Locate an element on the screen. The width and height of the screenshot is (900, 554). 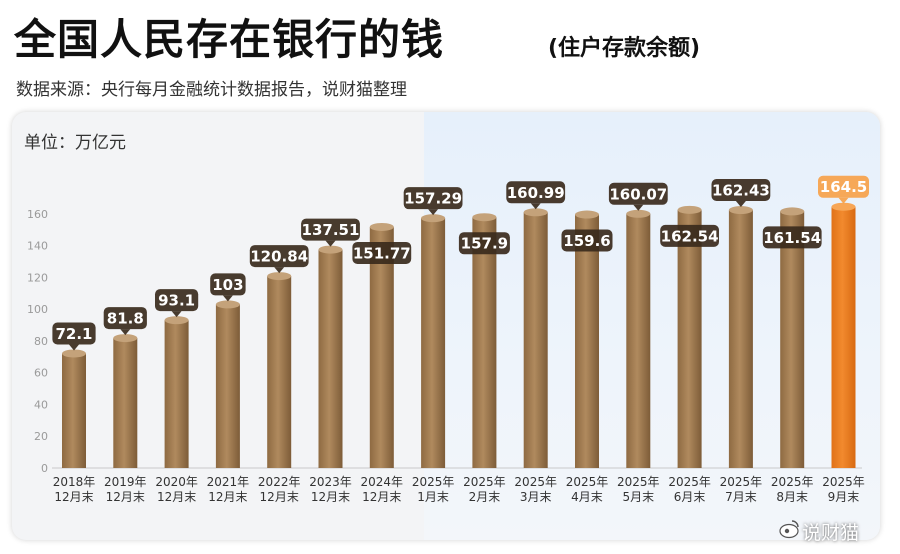
data-label-text: 162.43 is located at coordinates (741, 191).